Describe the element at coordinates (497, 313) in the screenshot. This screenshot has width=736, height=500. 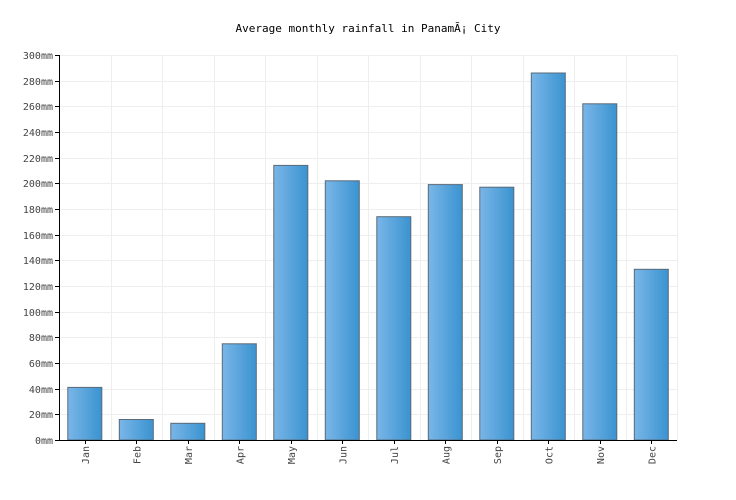
I see `bar-sep` at that location.